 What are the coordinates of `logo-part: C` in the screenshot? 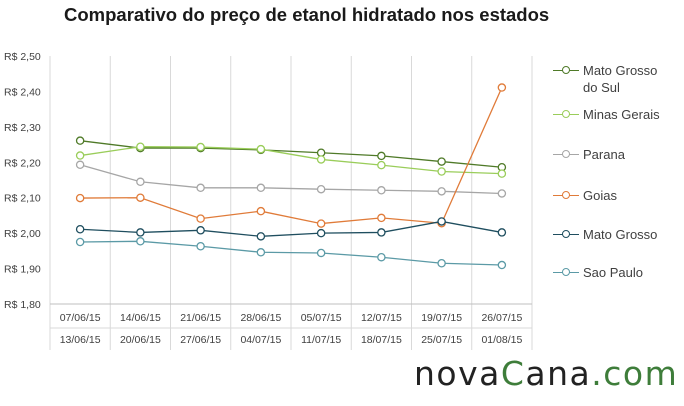 It's located at (513, 373).